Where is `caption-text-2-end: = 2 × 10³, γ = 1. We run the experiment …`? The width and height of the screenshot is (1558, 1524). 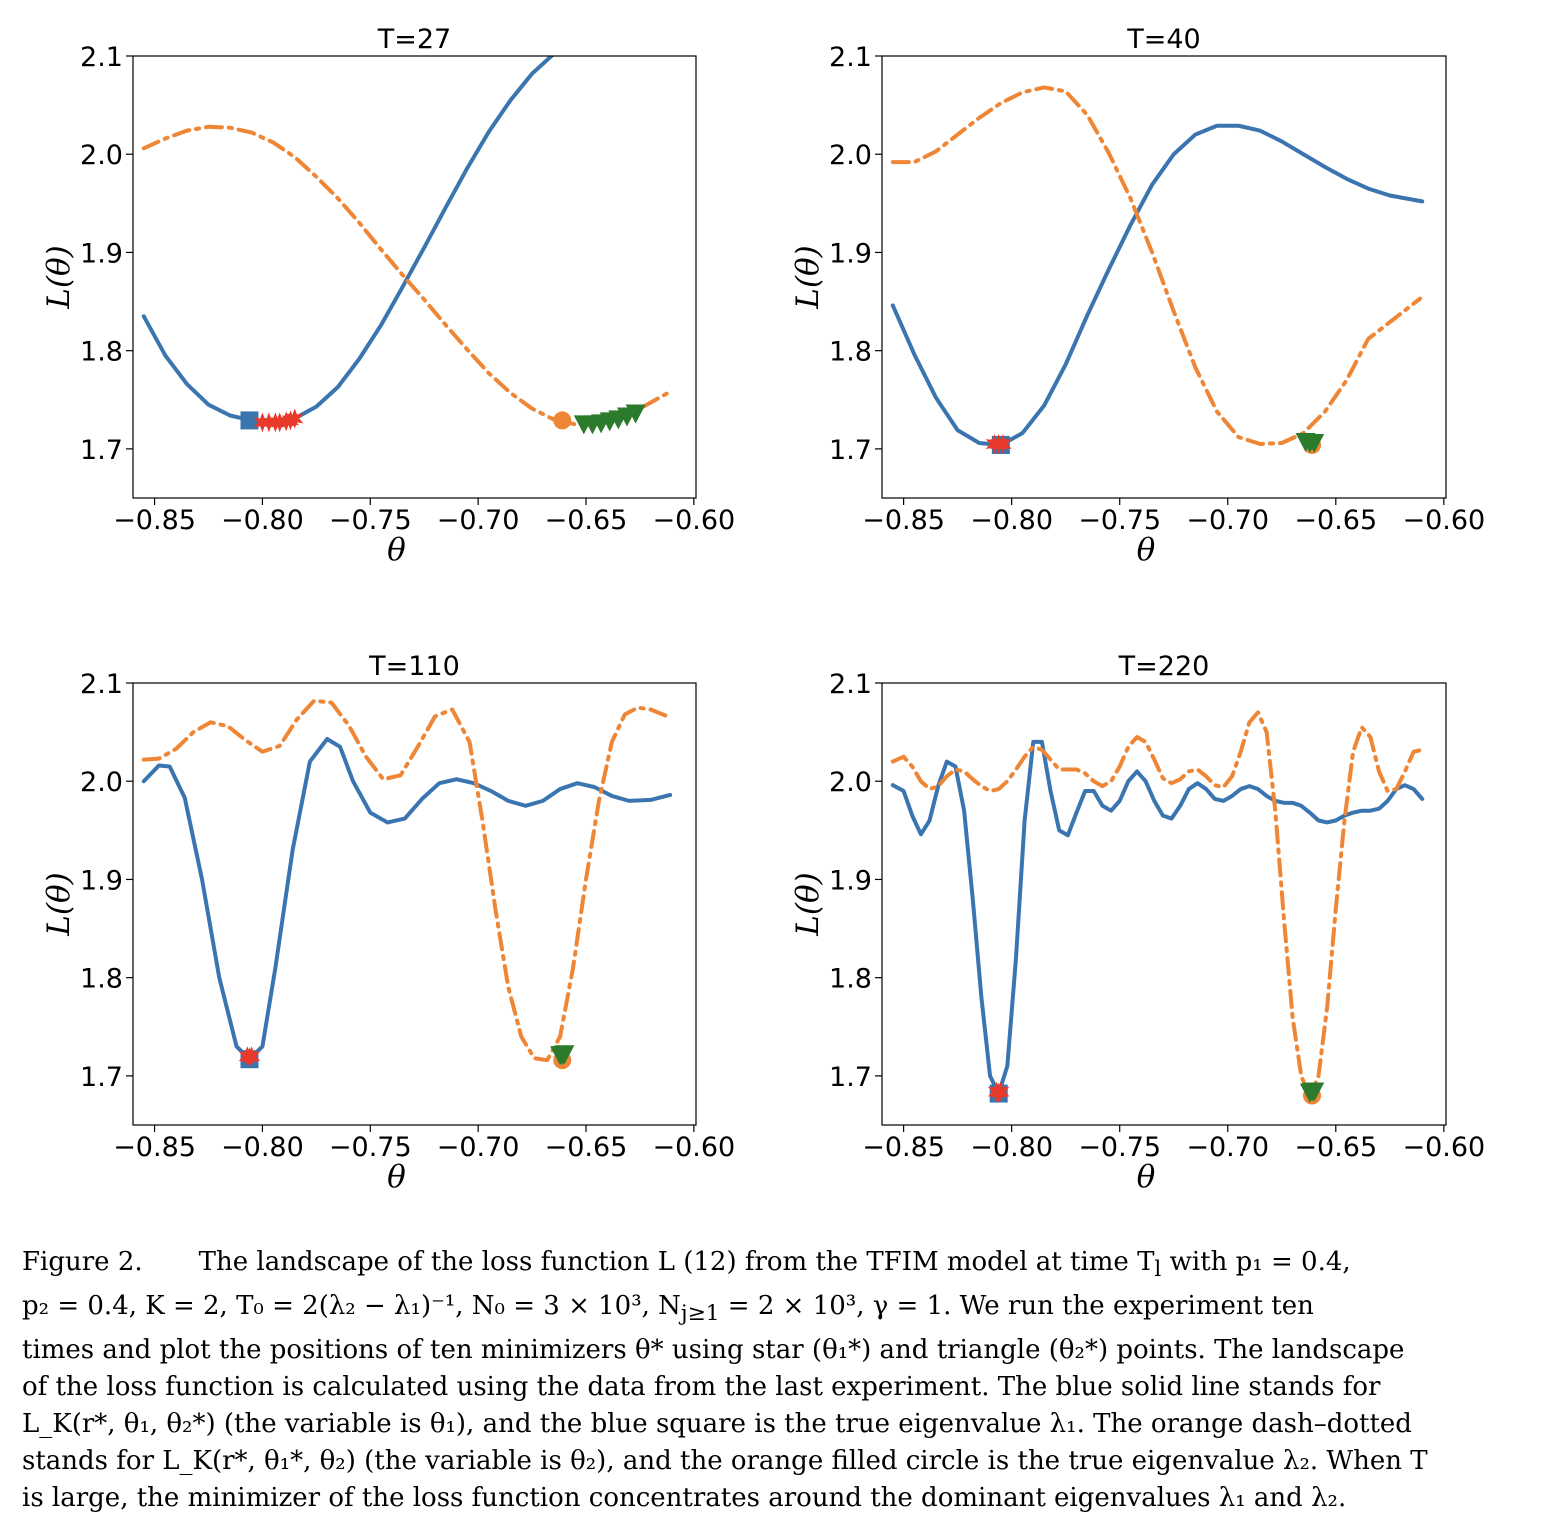
caption-text-2-end: = 2 × 10³, γ = 1. We run the experiment … is located at coordinates (1016, 1306).